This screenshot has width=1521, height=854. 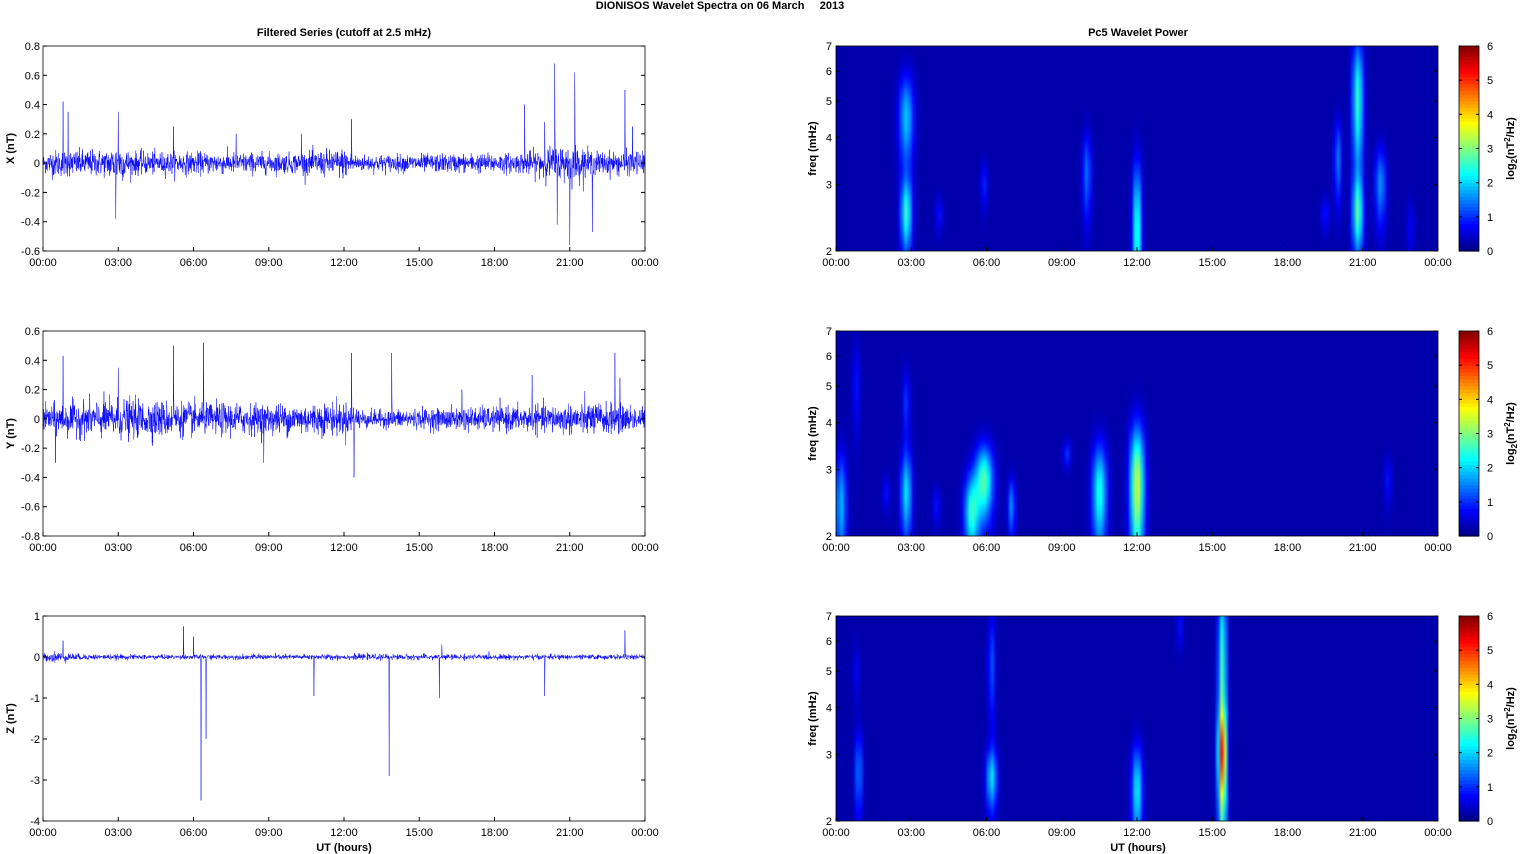 I want to click on panel-y-wavelet-xtick-label: 12:00, so click(x=1137, y=548).